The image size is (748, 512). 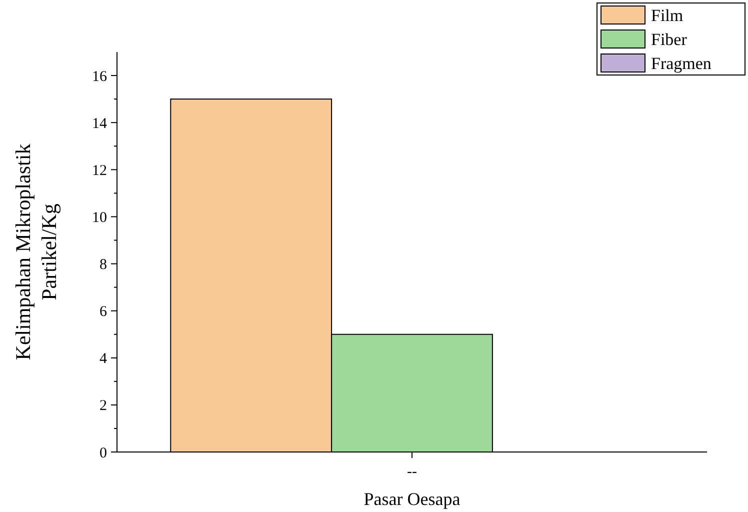 I want to click on y-tick-label: 2, so click(x=103, y=406).